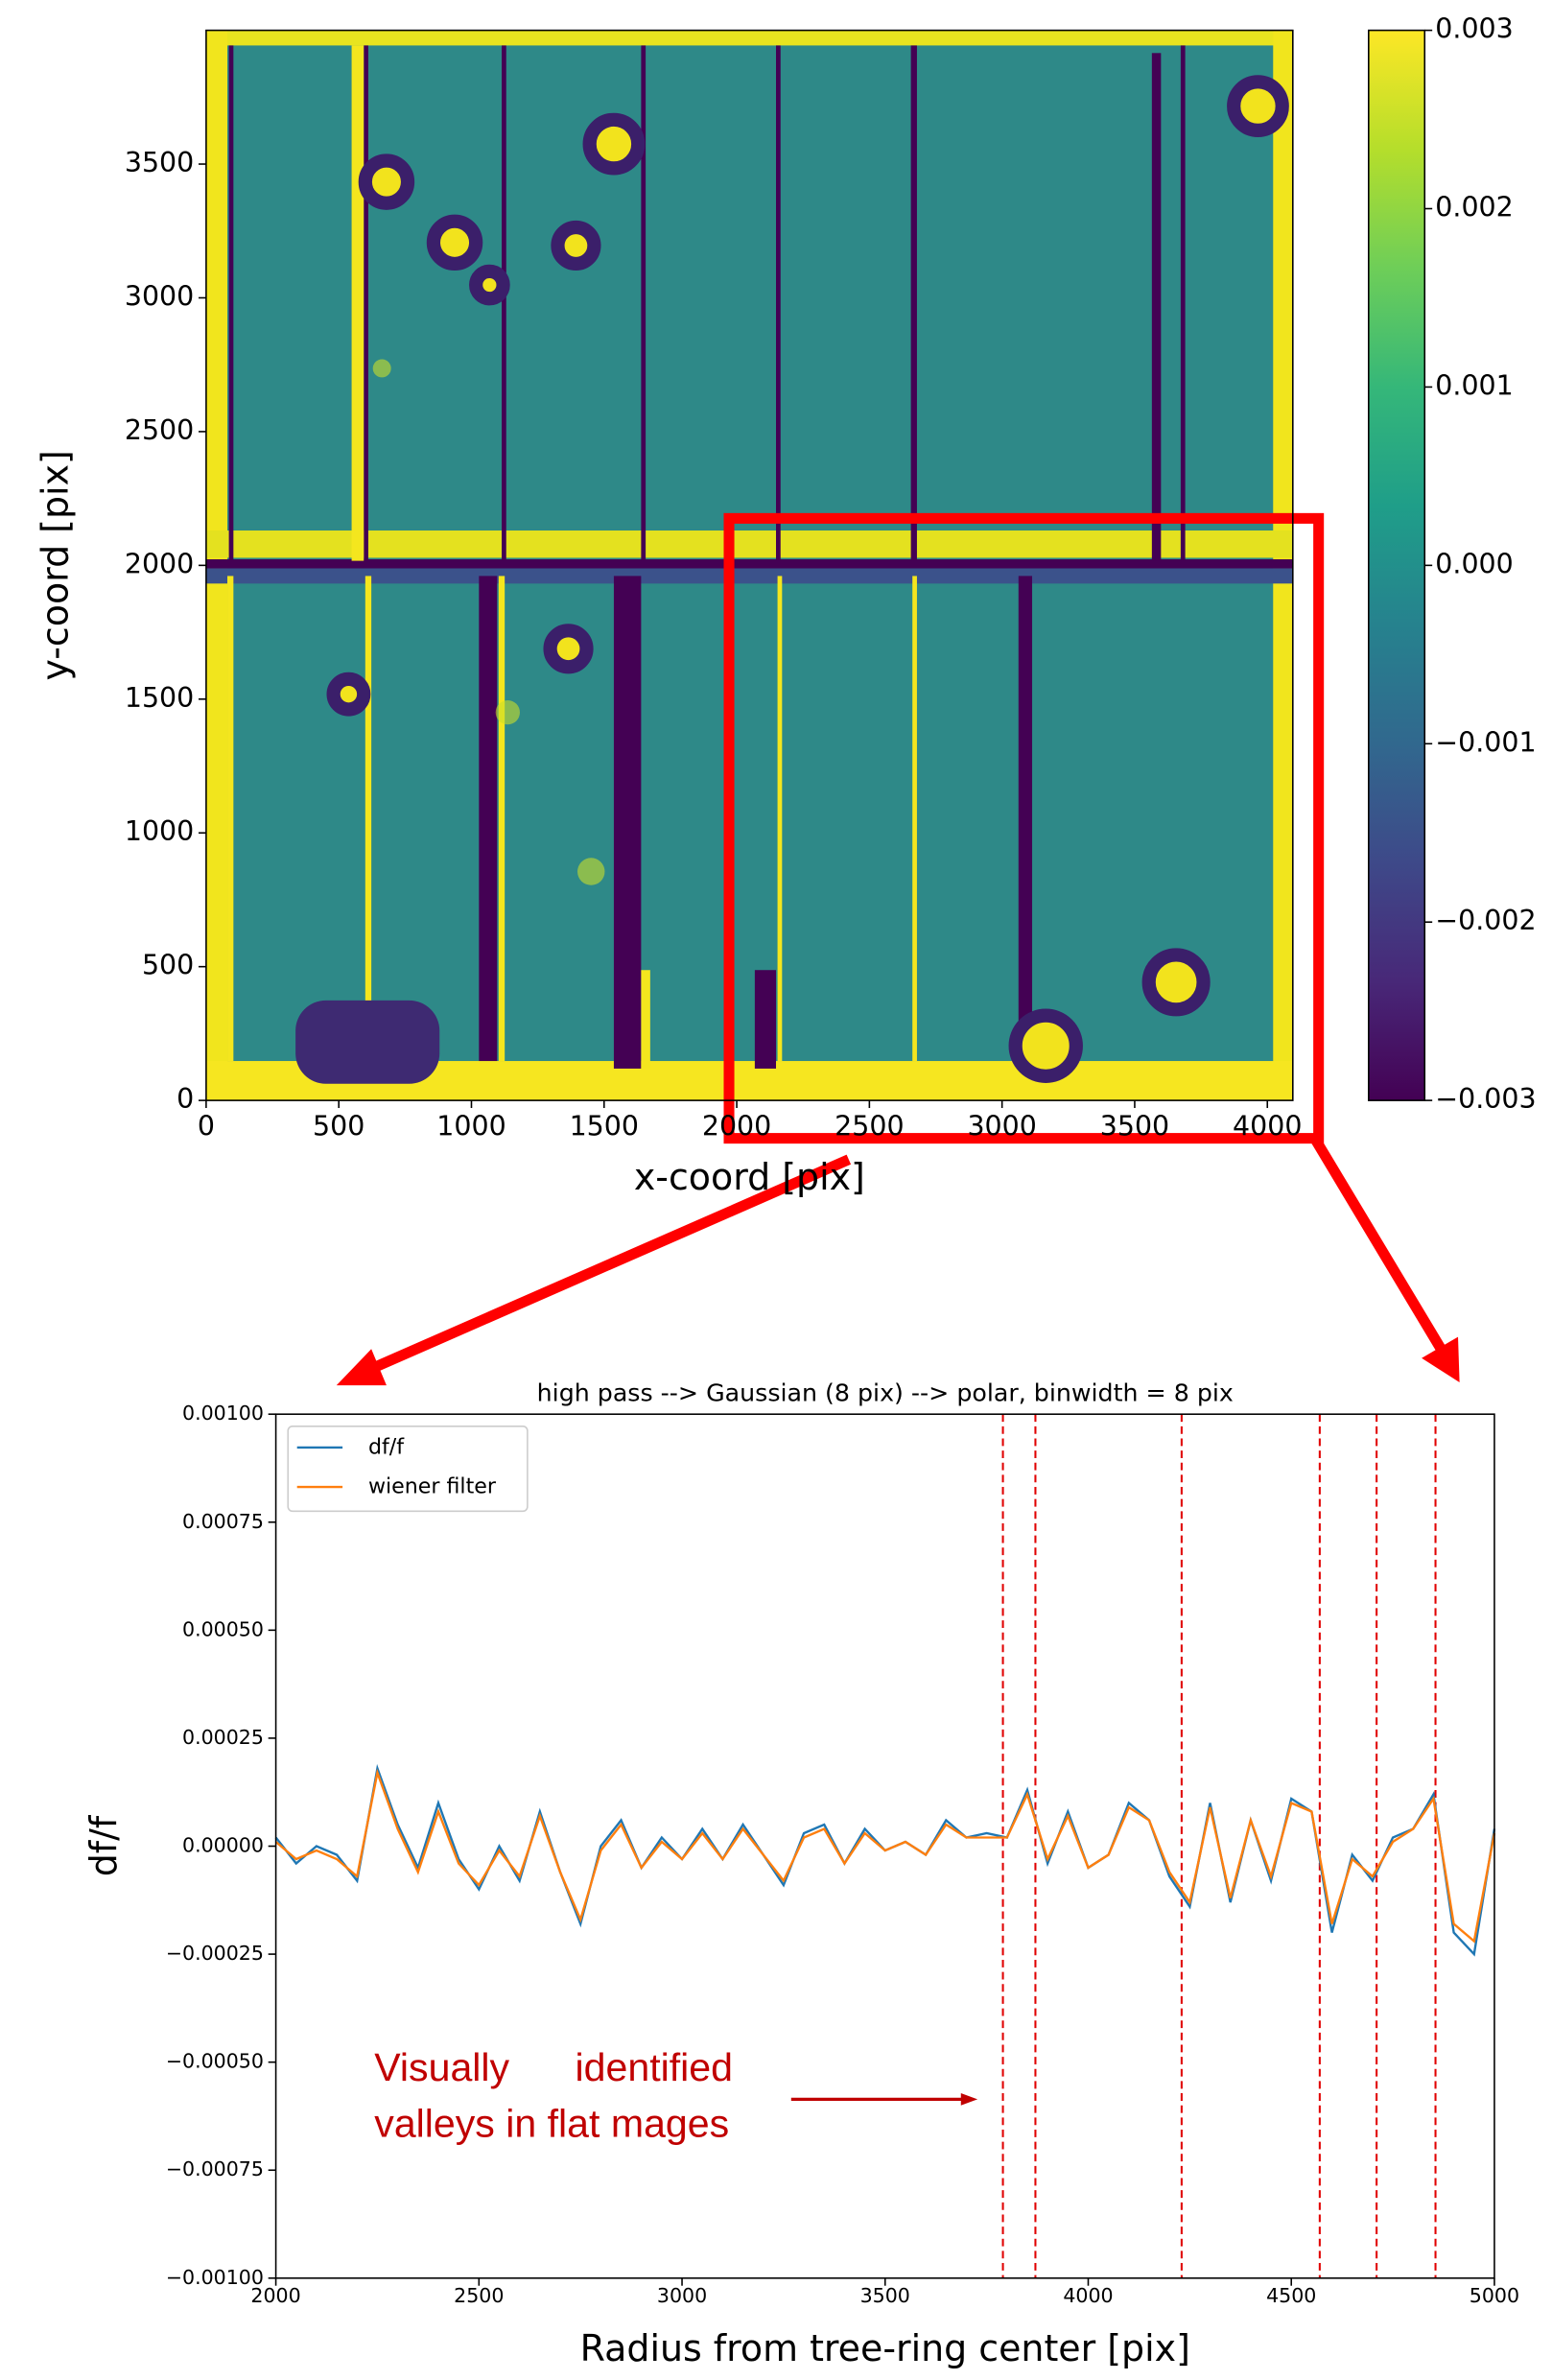 The height and width of the screenshot is (2380, 1552). Describe the element at coordinates (215, 1954) in the screenshot. I see `y-tick-label: −0.00025` at that location.